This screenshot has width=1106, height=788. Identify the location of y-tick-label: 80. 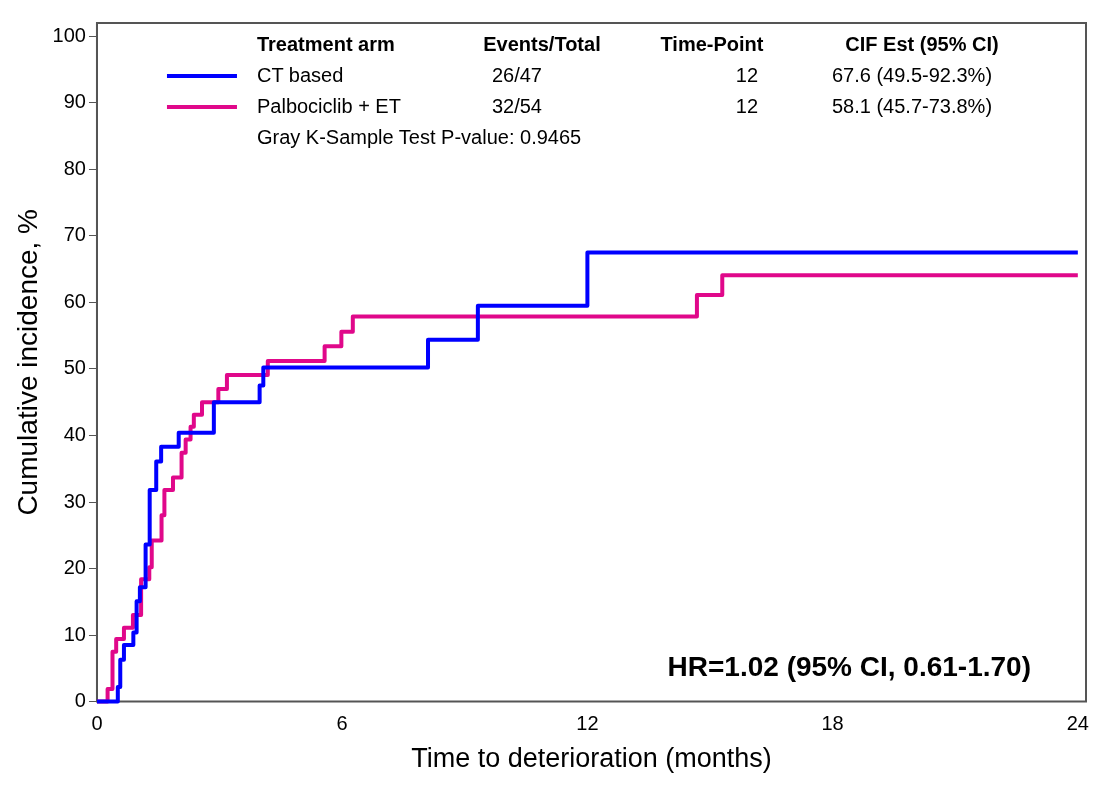
(74, 167).